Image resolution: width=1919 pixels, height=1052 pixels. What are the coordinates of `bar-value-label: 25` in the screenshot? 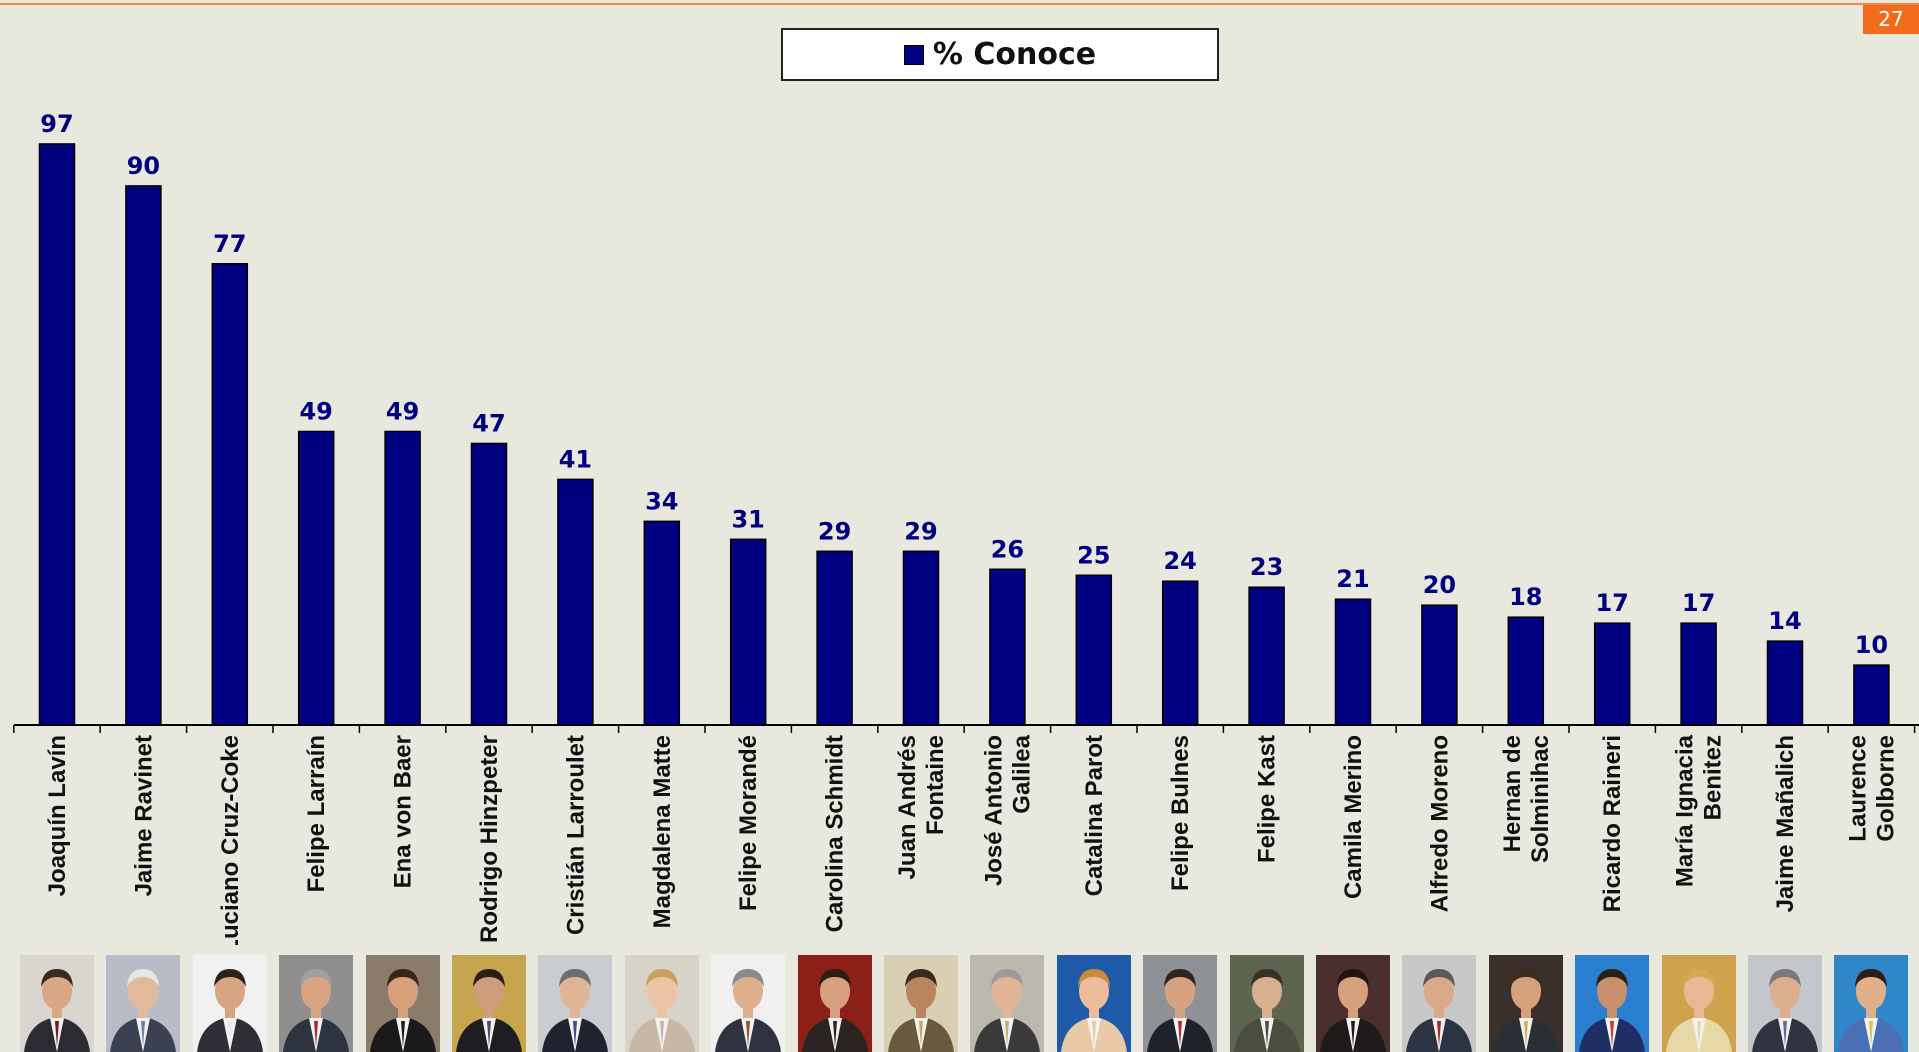 It's located at (1093, 555).